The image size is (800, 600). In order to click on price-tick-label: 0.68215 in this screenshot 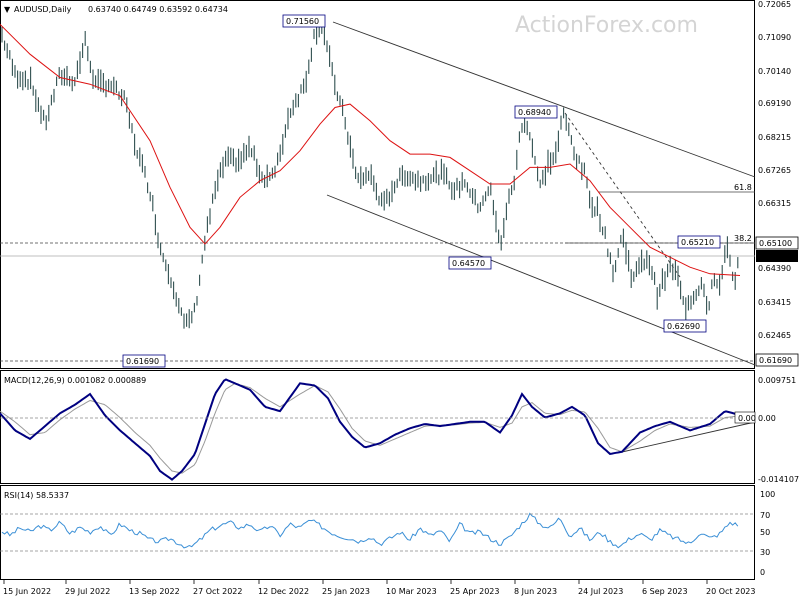, I will do `click(774, 137)`.